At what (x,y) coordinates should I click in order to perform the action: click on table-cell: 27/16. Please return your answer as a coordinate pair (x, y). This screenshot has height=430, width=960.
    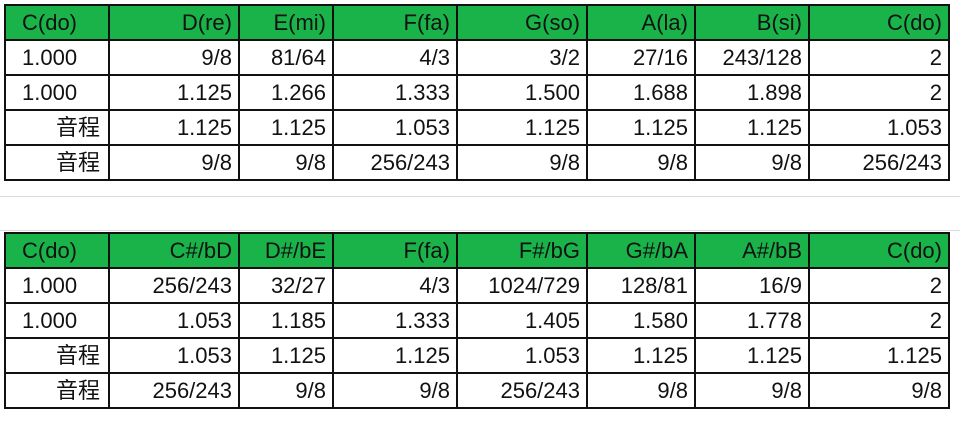
    Looking at the image, I should click on (641, 57).